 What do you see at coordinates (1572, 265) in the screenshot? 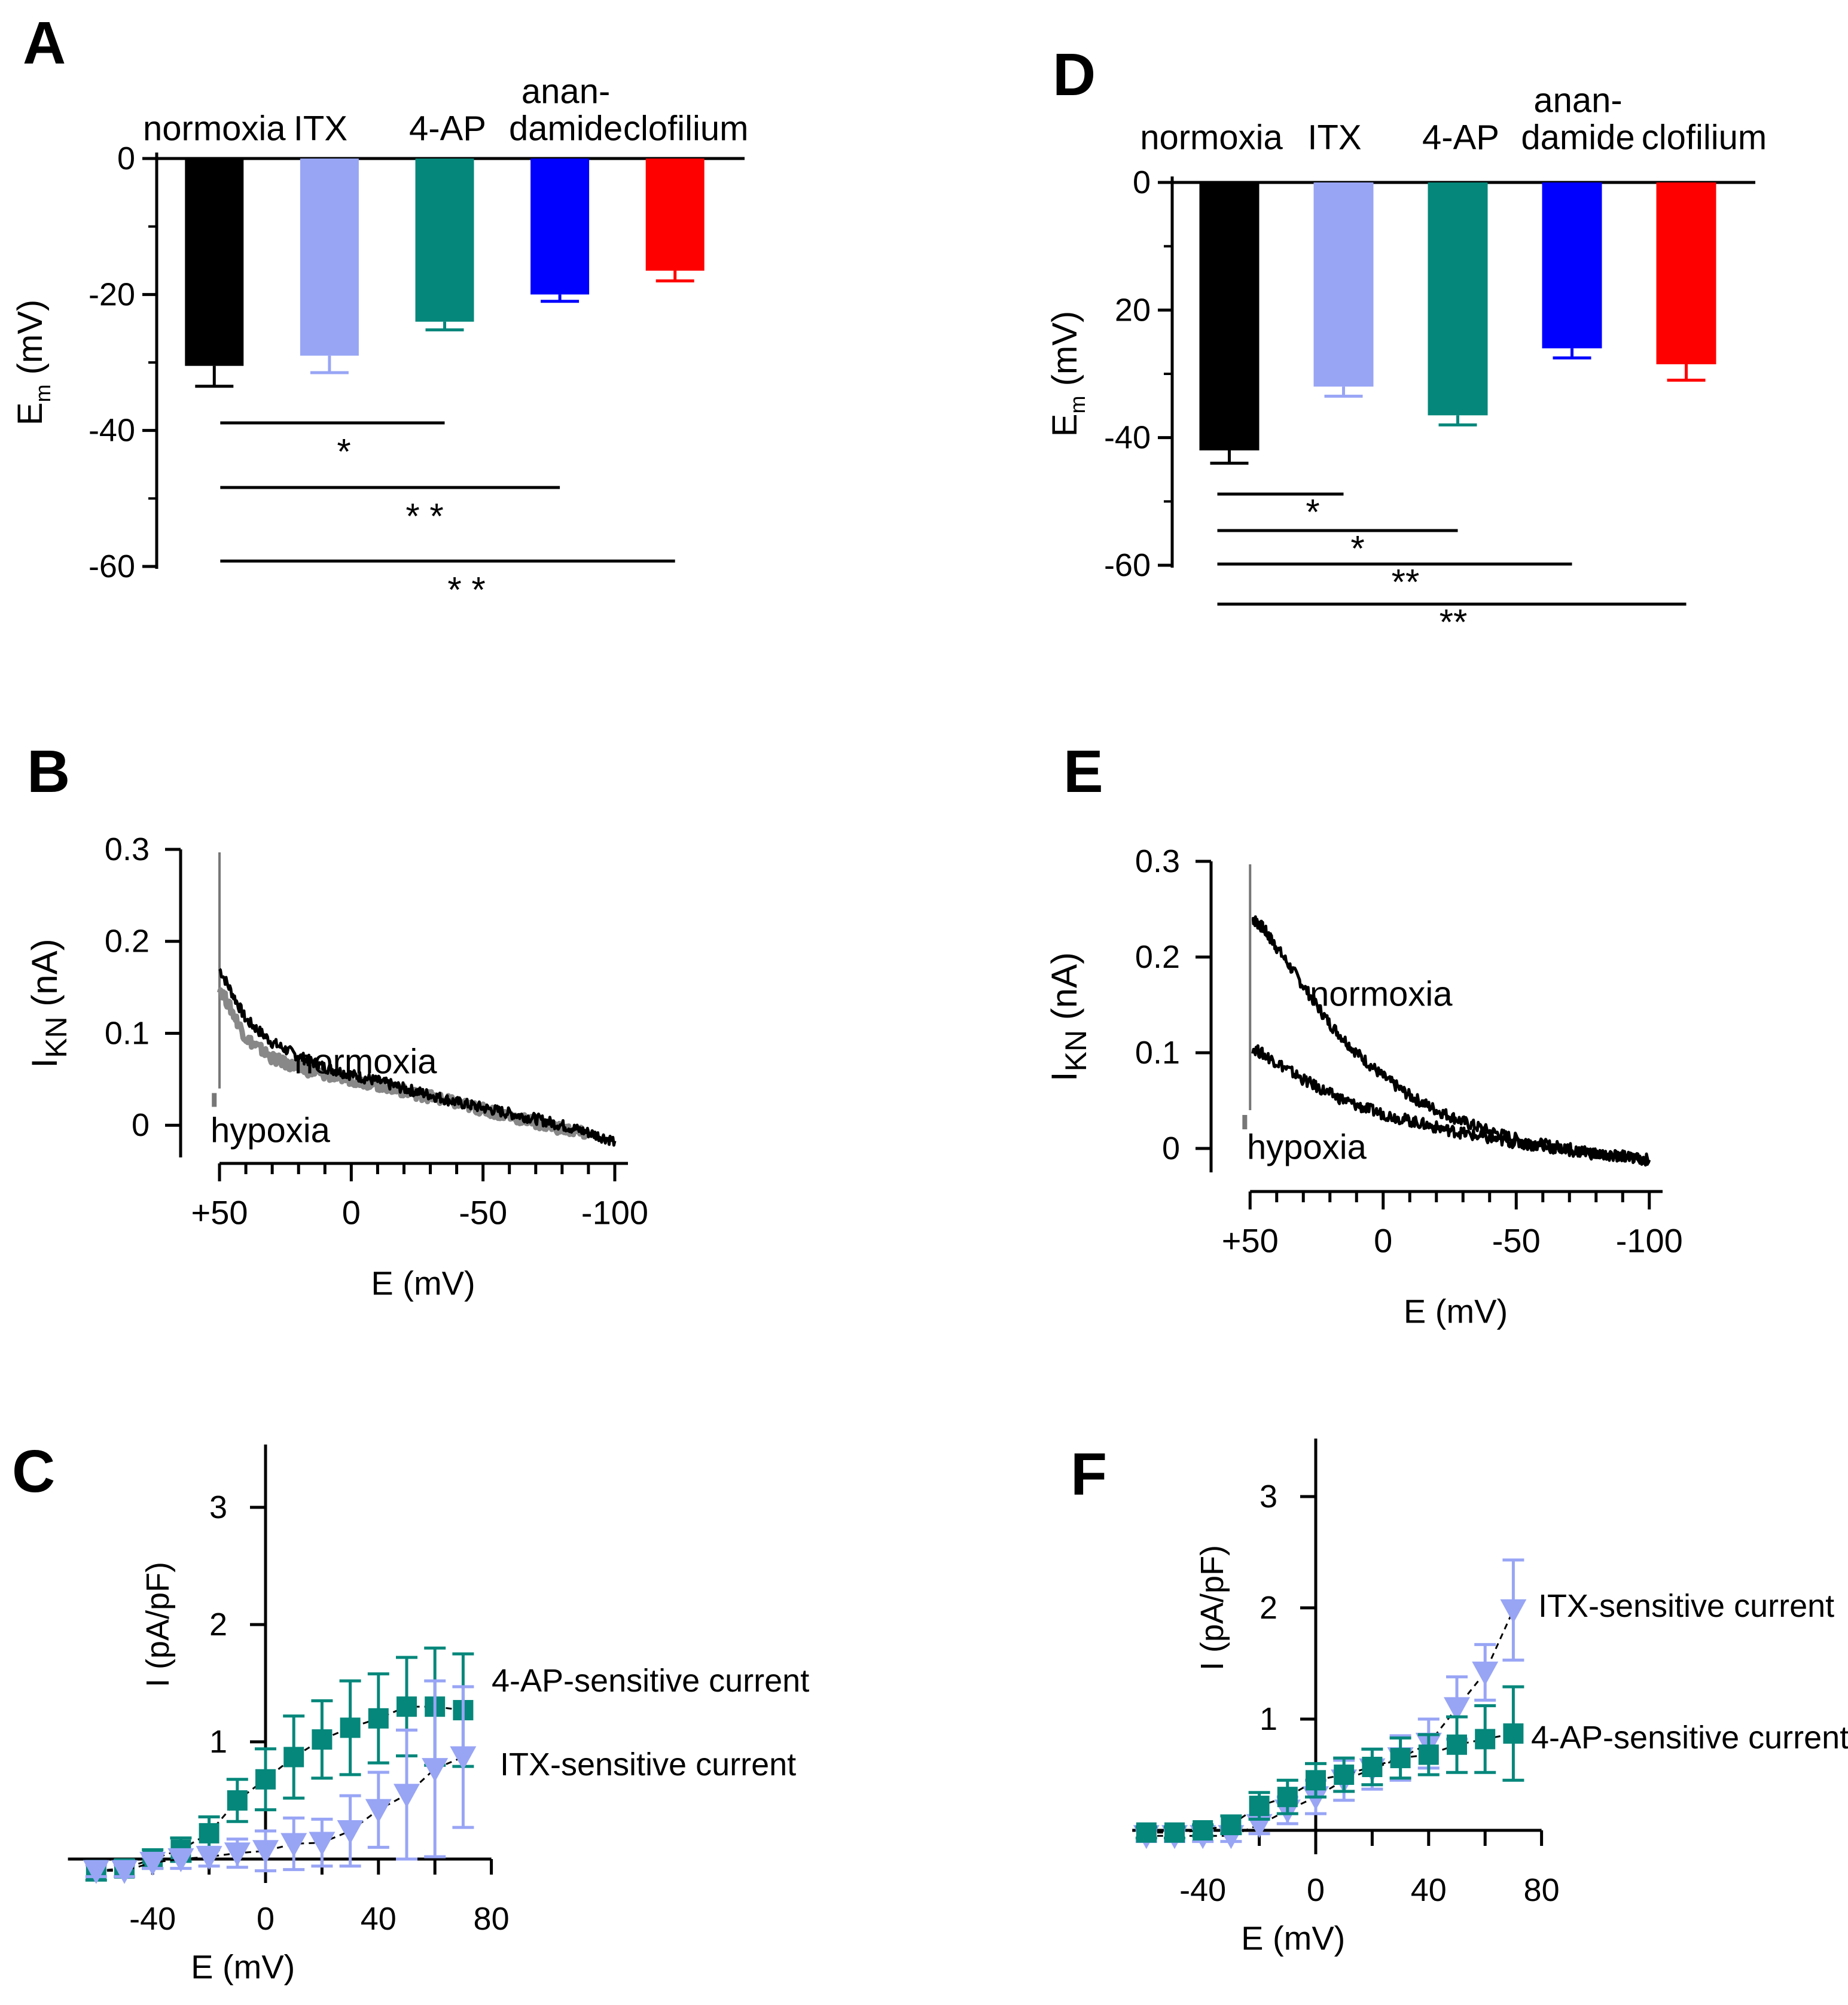
I see `bar-anandamide` at bounding box center [1572, 265].